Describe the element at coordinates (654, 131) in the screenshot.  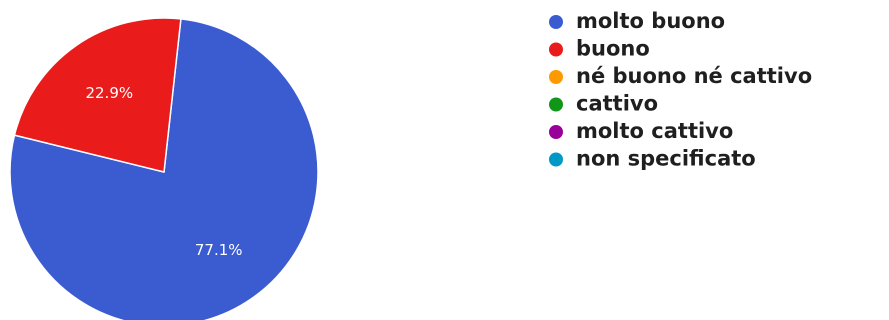
I see `legend-label-molto-cattivo: molto cattivo` at that location.